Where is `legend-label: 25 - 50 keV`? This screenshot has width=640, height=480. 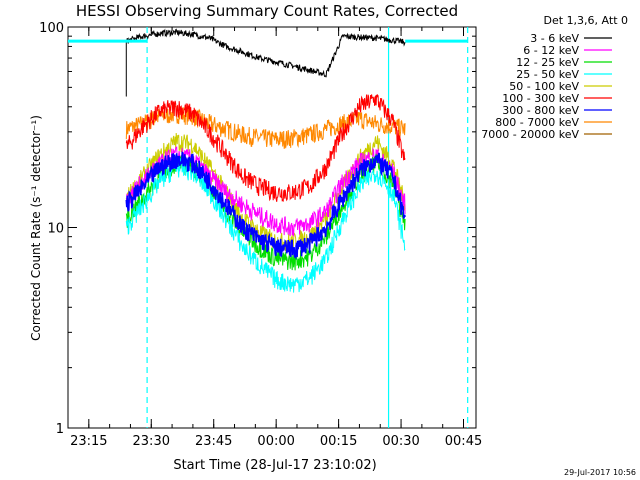
legend-label: 25 - 50 keV is located at coordinates (547, 74).